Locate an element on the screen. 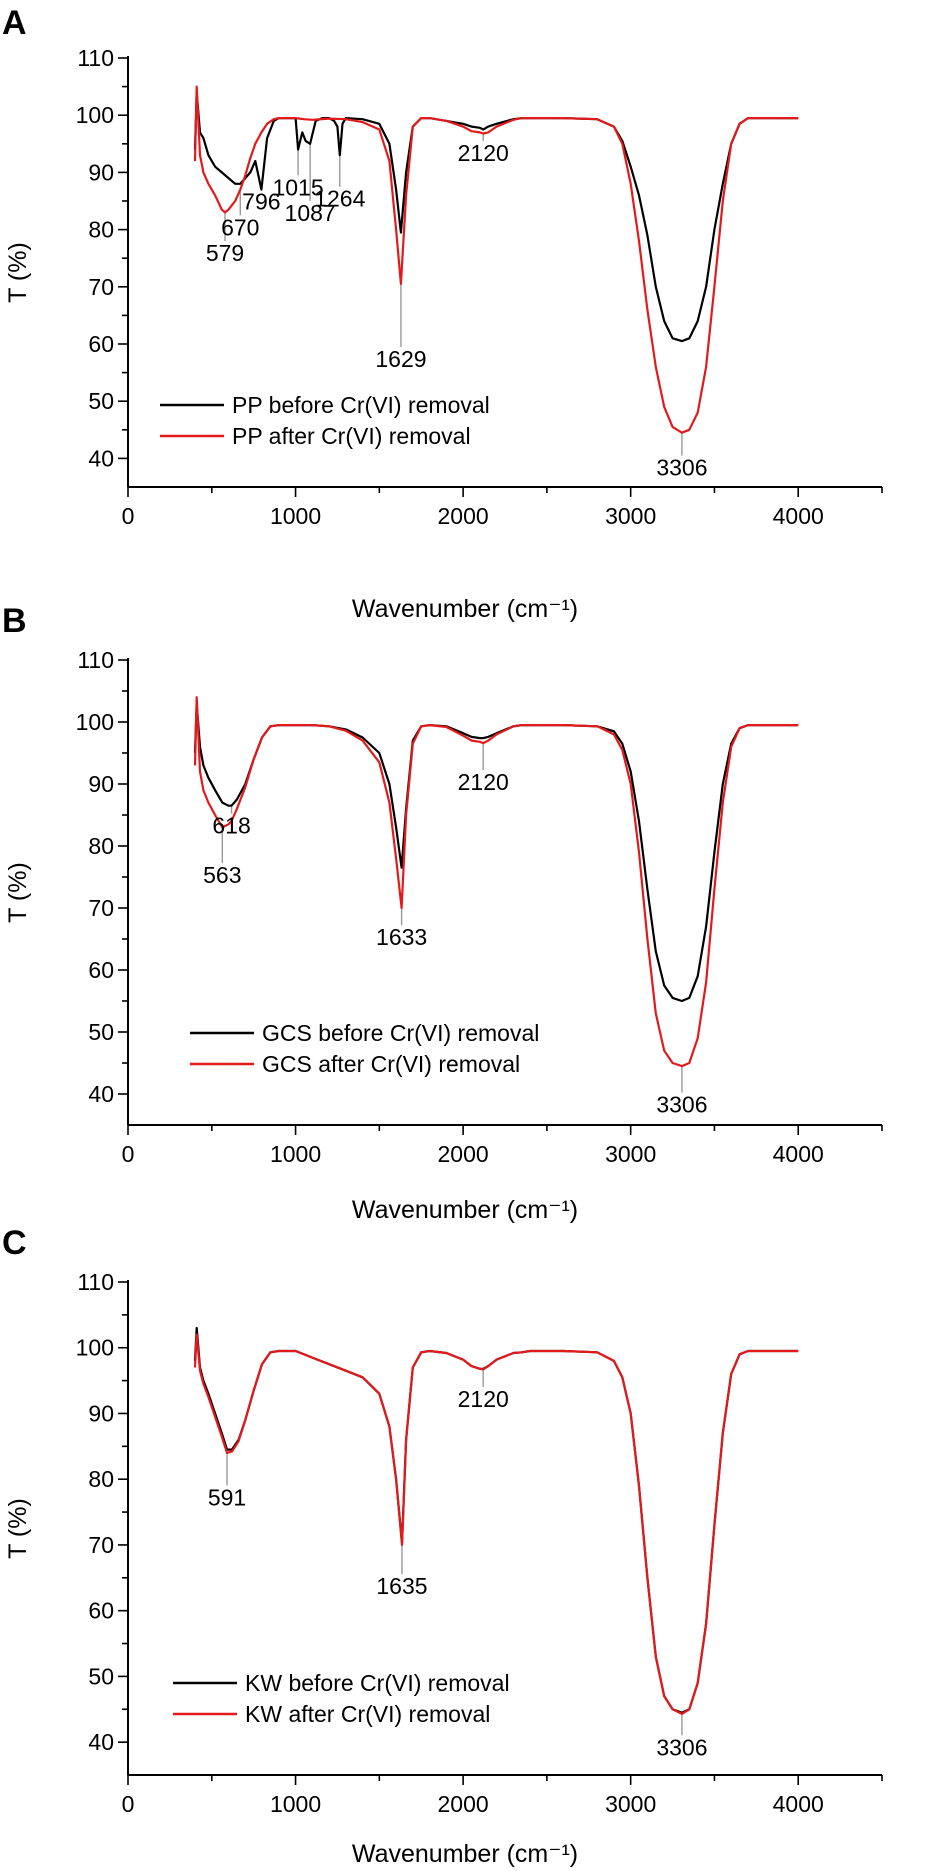 This screenshot has height=1871, width=931. legend-label: KW before Cr(VI) removal is located at coordinates (377, 1683).